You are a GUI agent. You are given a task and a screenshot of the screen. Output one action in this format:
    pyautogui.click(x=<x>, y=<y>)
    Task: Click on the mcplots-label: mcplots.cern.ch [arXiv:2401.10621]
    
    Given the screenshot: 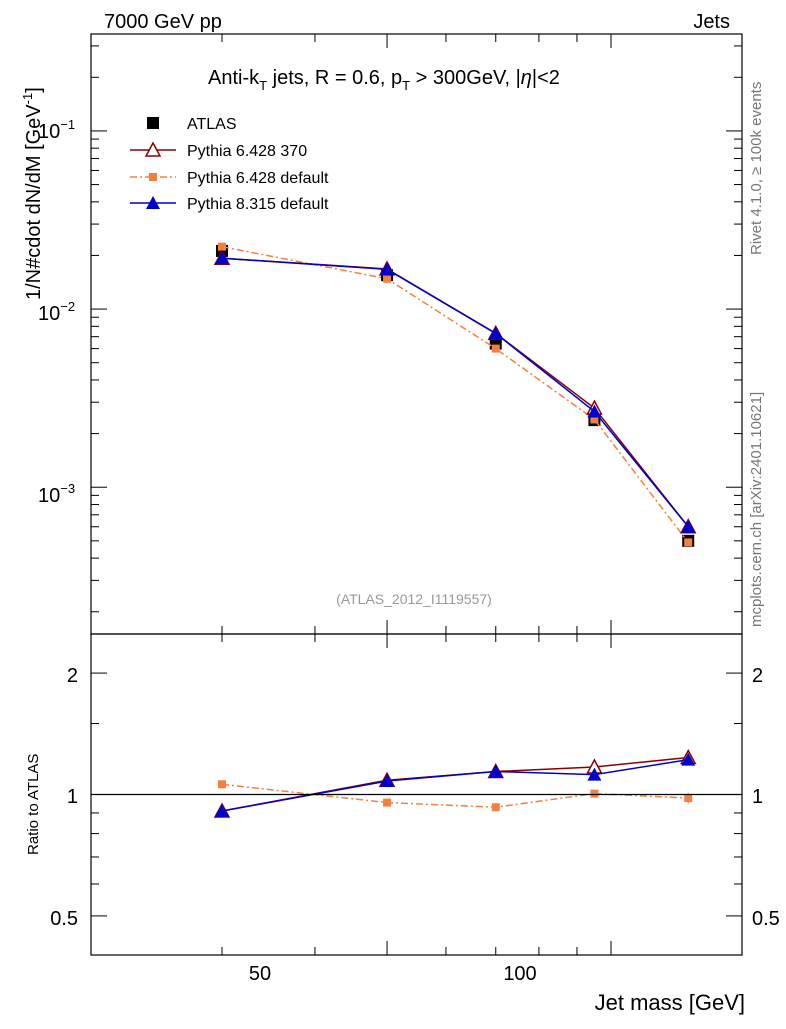 What is the action you would take?
    pyautogui.click(x=756, y=509)
    